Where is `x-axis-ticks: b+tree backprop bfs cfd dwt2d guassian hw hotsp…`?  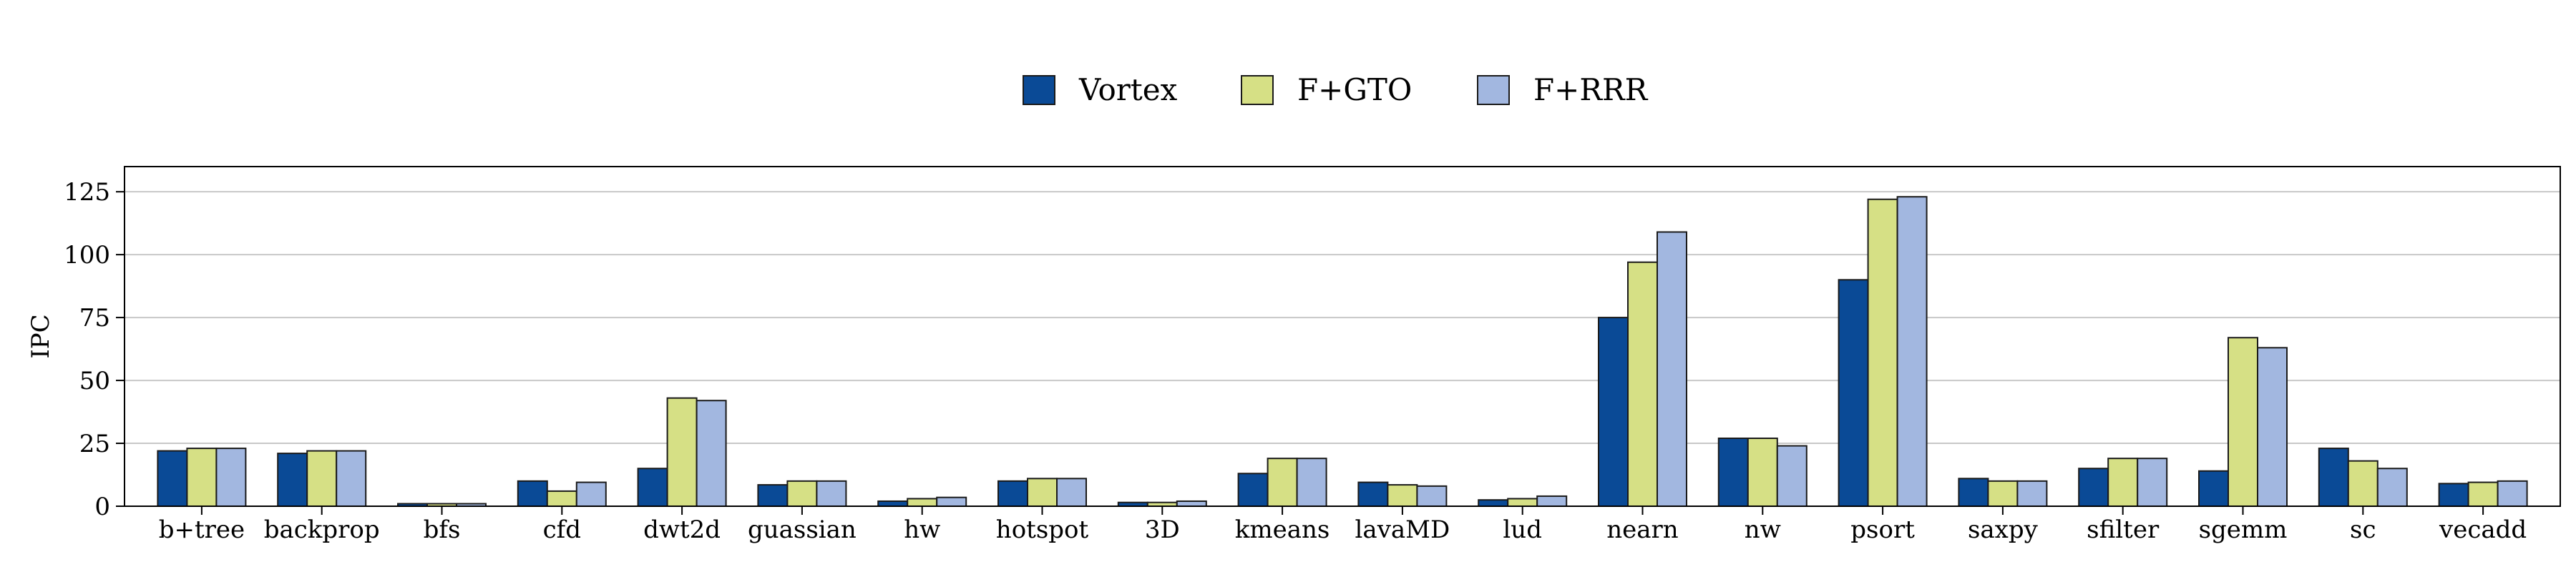 x-axis-ticks: b+tree backprop bfs cfd dwt2d guassian hw hotsp… is located at coordinates (1343, 525).